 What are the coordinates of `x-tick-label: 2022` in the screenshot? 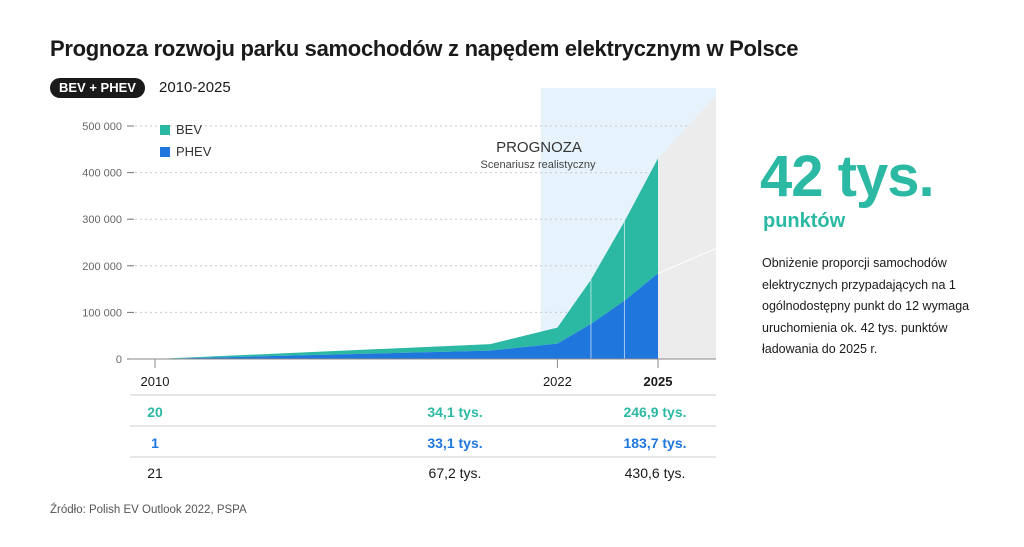 It's located at (557, 381).